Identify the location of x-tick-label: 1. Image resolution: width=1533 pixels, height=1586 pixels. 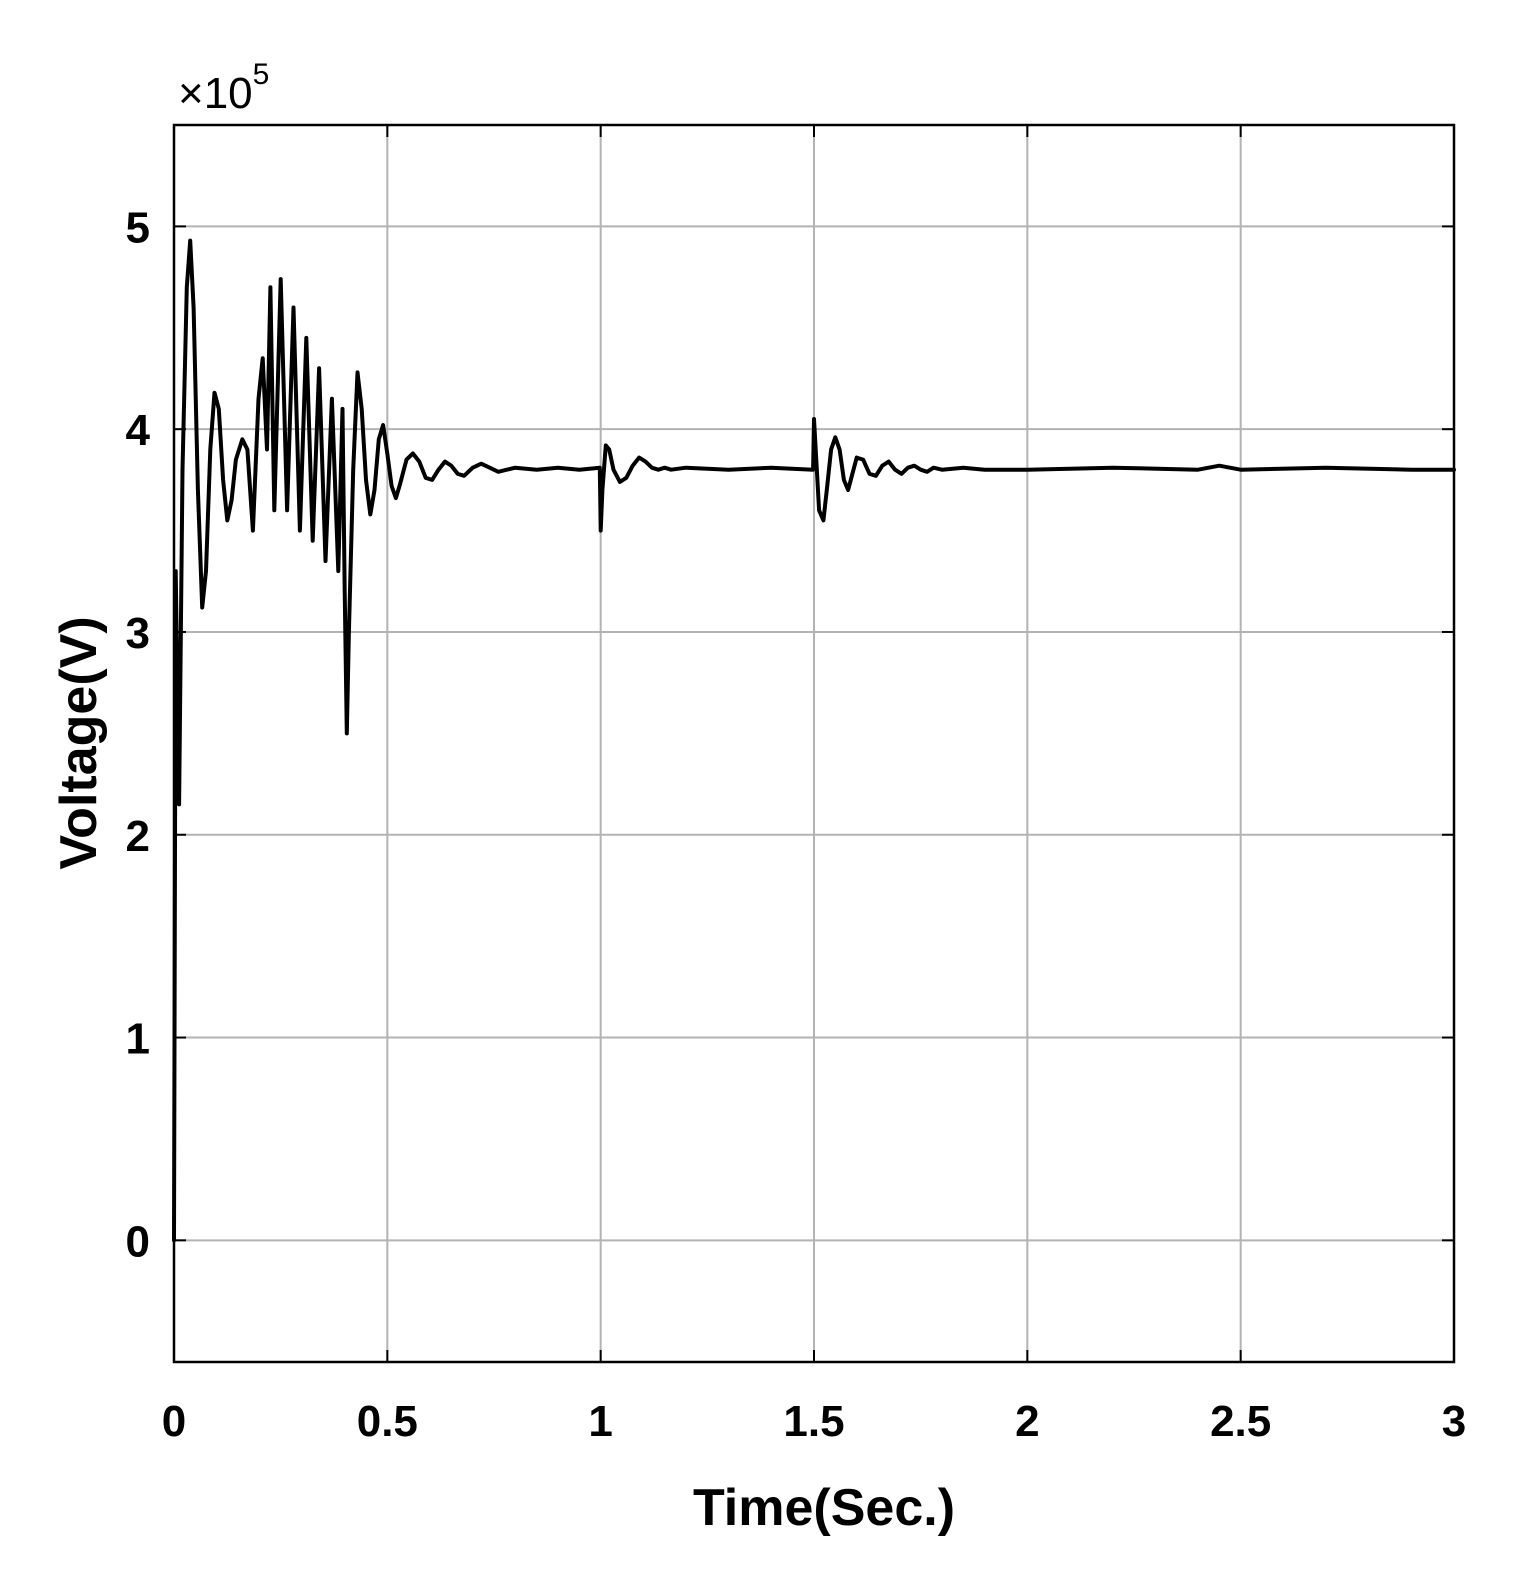
(600, 1421).